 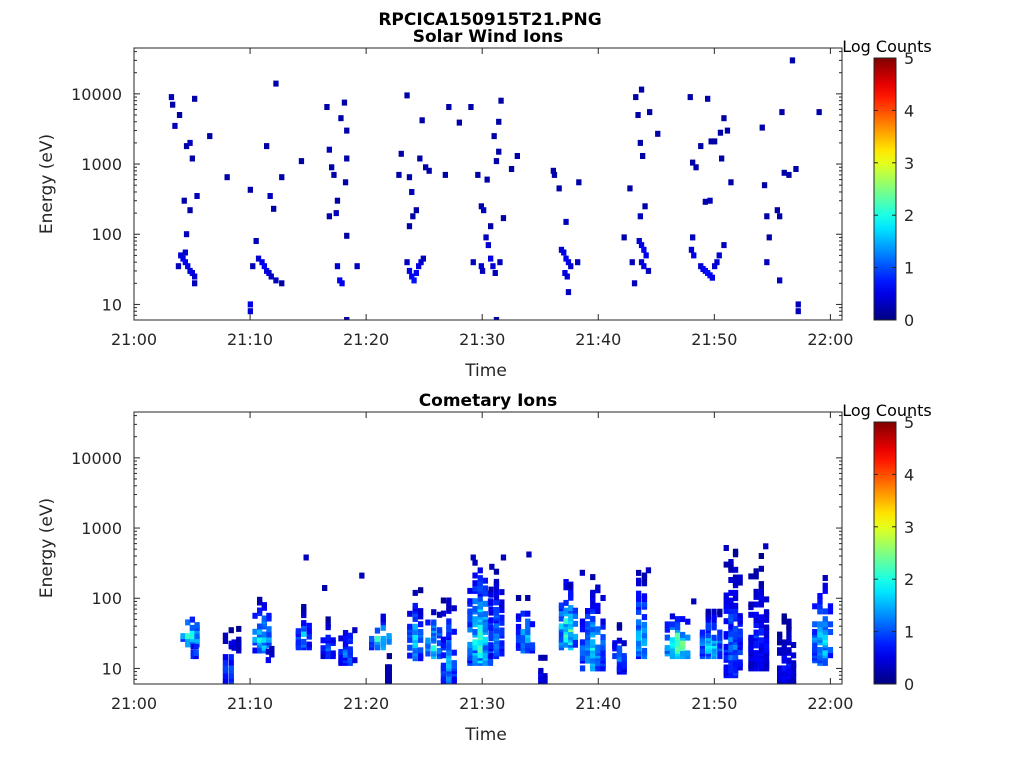 What do you see at coordinates (47, 548) in the screenshot?
I see `y-axis-label: Energy (eV)` at bounding box center [47, 548].